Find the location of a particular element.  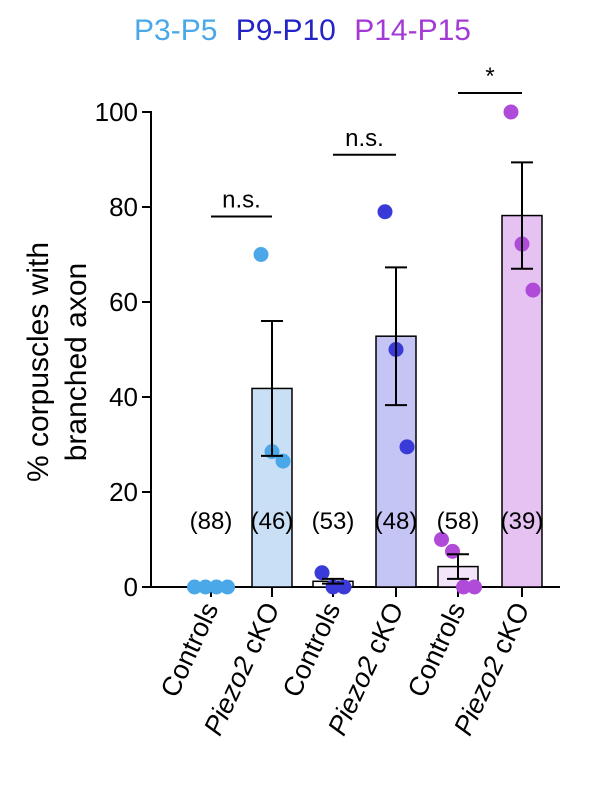

y-tick-label-40: 40 is located at coordinates (123, 397).